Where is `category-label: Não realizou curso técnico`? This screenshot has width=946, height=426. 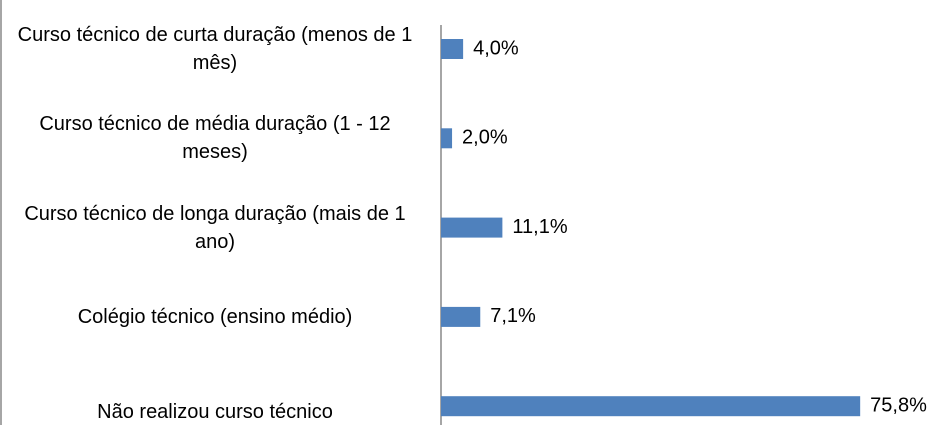 category-label: Não realizou curso técnico is located at coordinates (215, 412).